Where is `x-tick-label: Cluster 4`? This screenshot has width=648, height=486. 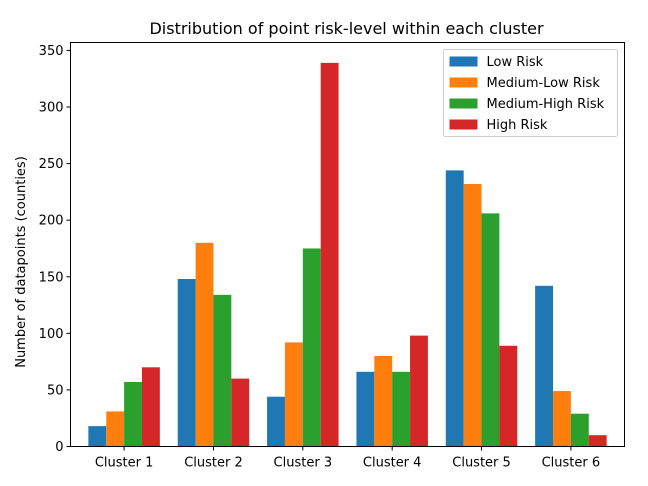
x-tick-label: Cluster 4 is located at coordinates (392, 463).